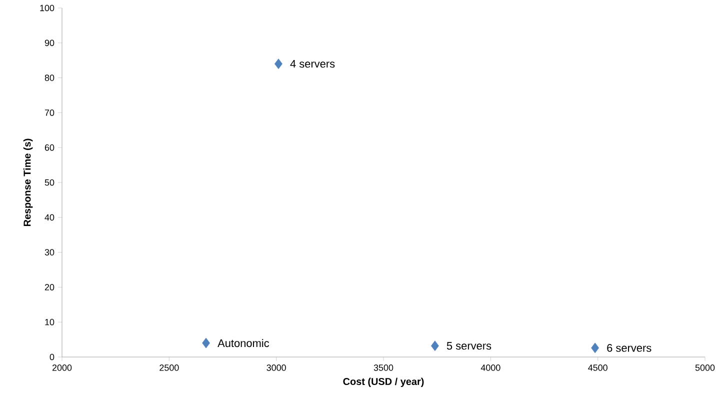 Image resolution: width=720 pixels, height=413 pixels. What do you see at coordinates (490, 367) in the screenshot?
I see `x-tick-label: 4000` at bounding box center [490, 367].